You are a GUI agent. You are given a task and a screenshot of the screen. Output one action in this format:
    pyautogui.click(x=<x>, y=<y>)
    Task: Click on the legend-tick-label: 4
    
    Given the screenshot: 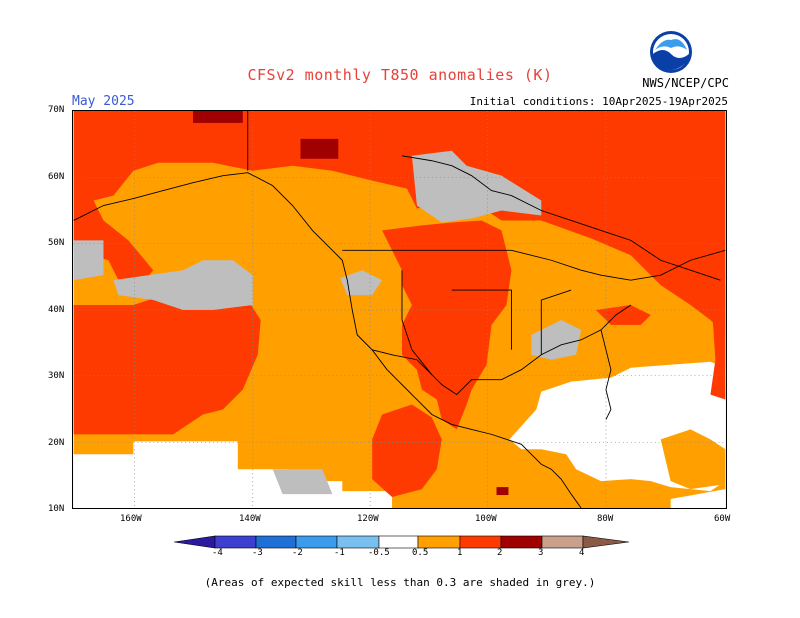 What is the action you would take?
    pyautogui.click(x=582, y=553)
    